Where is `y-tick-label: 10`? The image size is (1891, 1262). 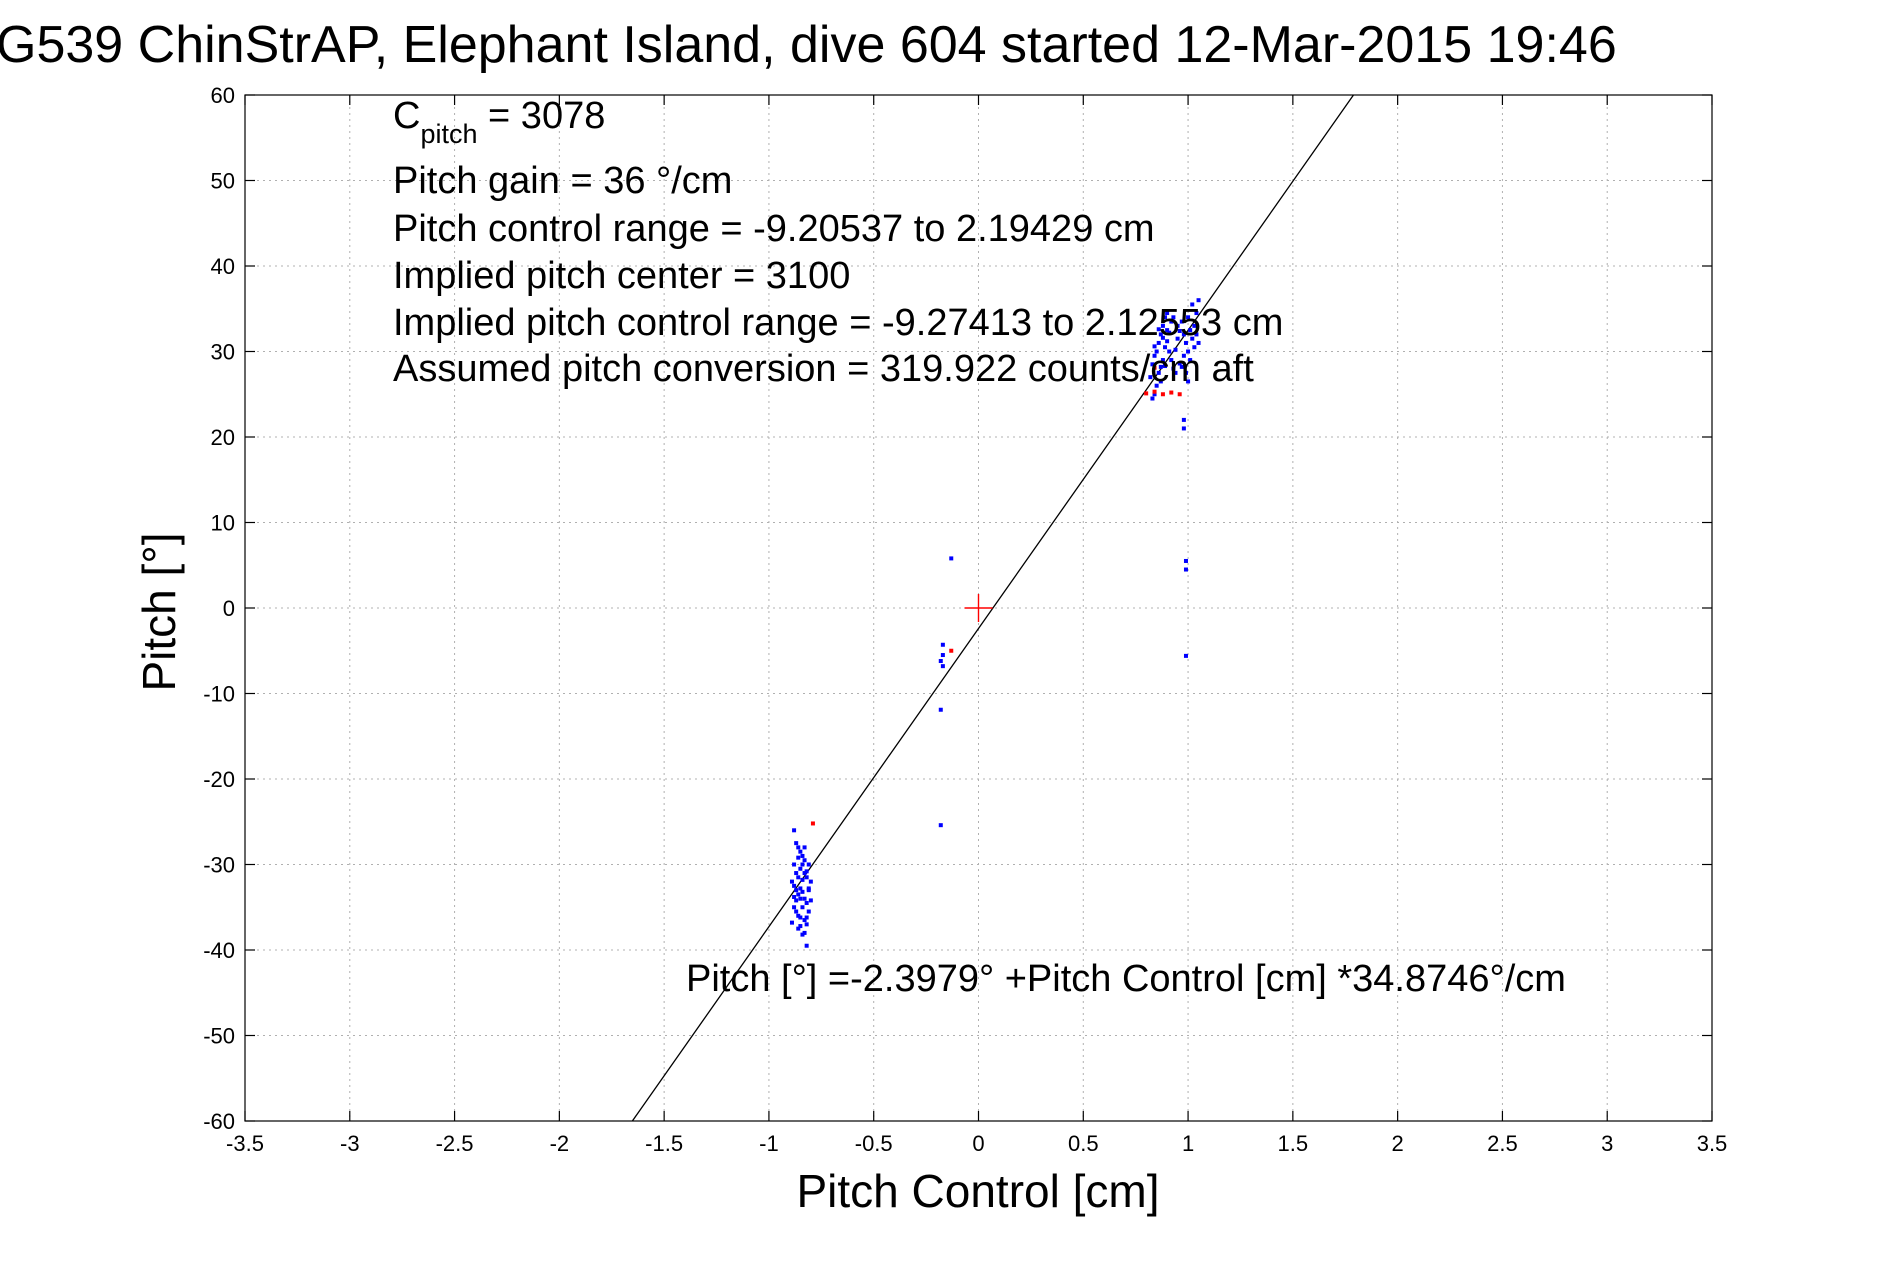
y-tick-label: 10 is located at coordinates (223, 523).